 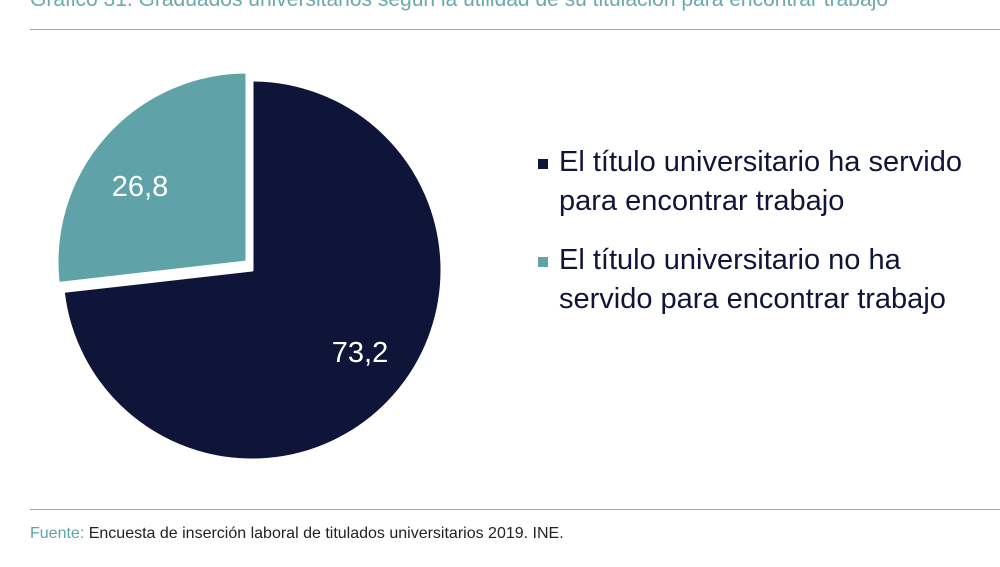 What do you see at coordinates (515, 29) in the screenshot?
I see `title-divider` at bounding box center [515, 29].